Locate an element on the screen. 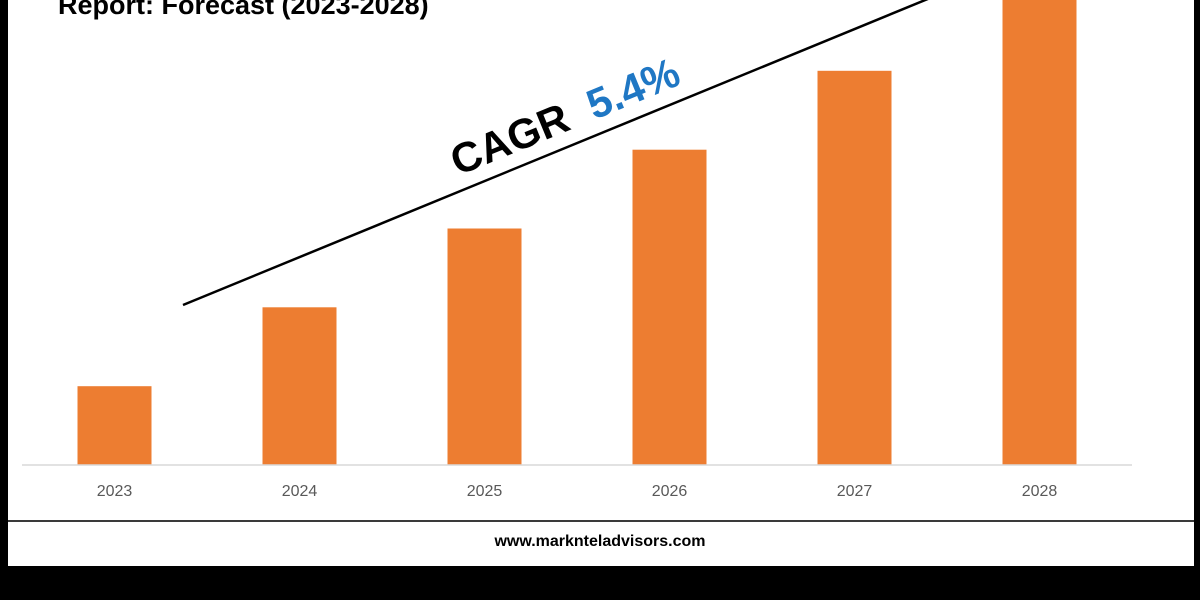  cagr-value: 5.4% is located at coordinates (633, 88).